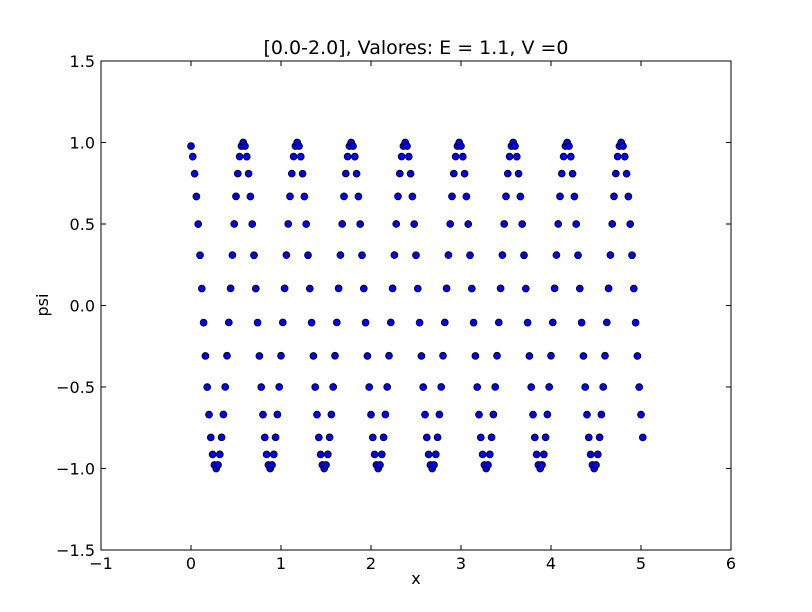  What do you see at coordinates (415, 48) in the screenshot?
I see `chart-title: [0.0-2.0], Valores: E = 1.1, V =0` at bounding box center [415, 48].